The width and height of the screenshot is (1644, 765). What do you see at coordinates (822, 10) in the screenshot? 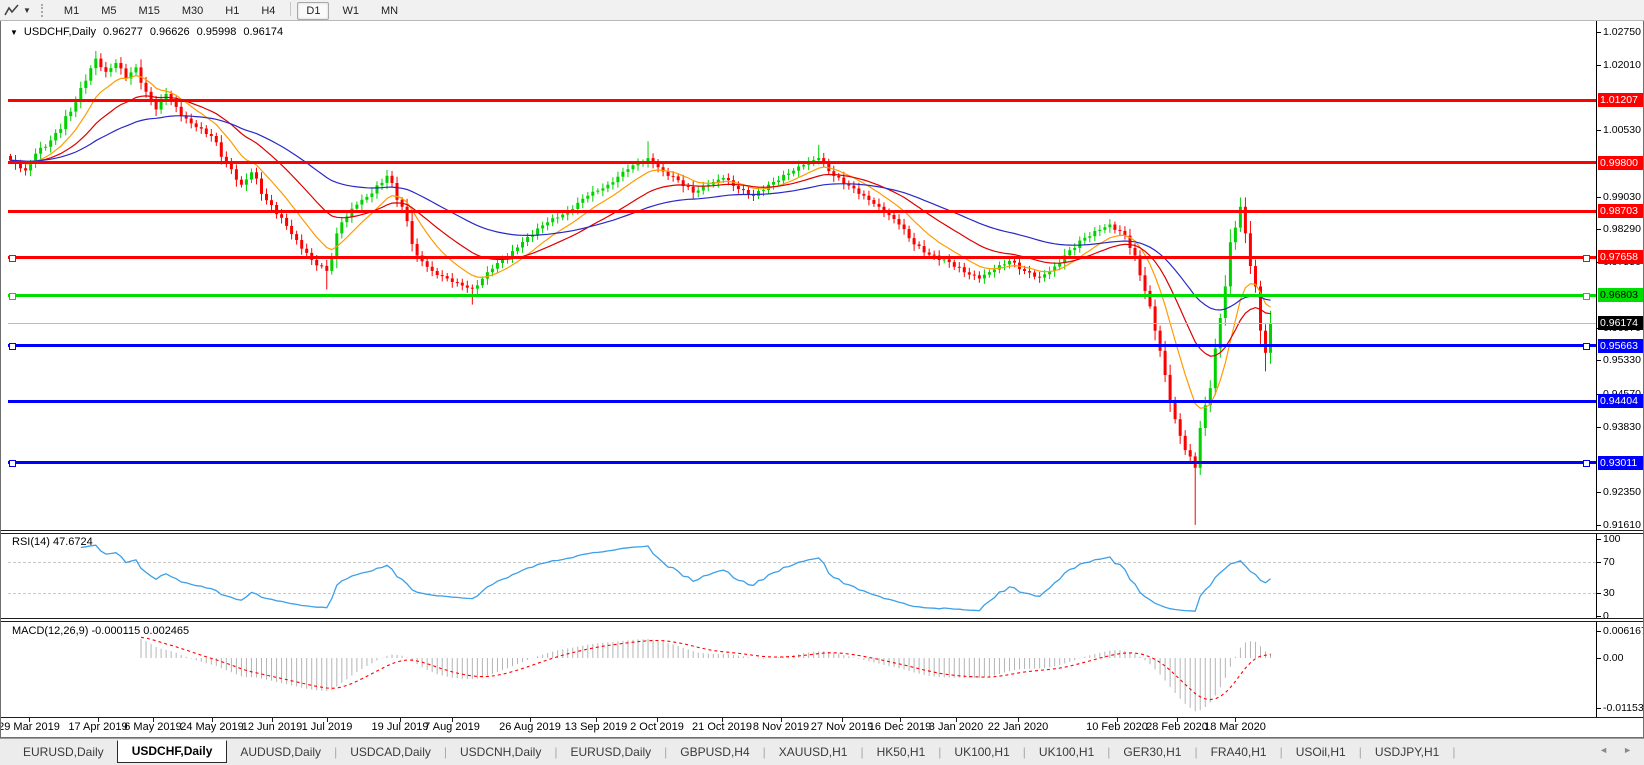
I see `timeframe-toolbar: ▼ M1 M5 M15 M30 H1 H4 D1 W1 MN` at bounding box center [822, 10].